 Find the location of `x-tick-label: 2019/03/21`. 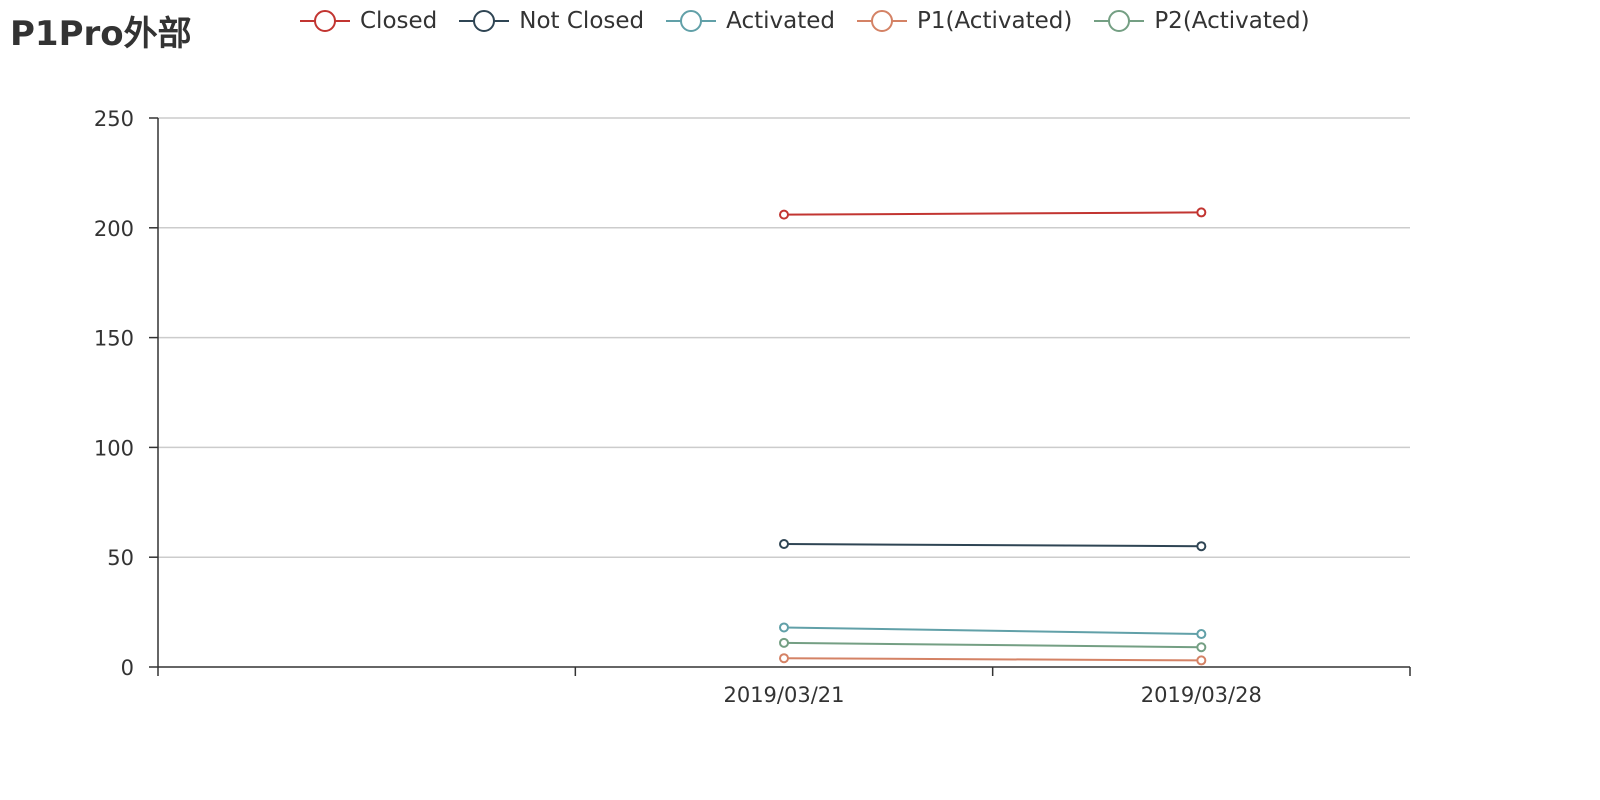

x-tick-label: 2019/03/21 is located at coordinates (783, 695).